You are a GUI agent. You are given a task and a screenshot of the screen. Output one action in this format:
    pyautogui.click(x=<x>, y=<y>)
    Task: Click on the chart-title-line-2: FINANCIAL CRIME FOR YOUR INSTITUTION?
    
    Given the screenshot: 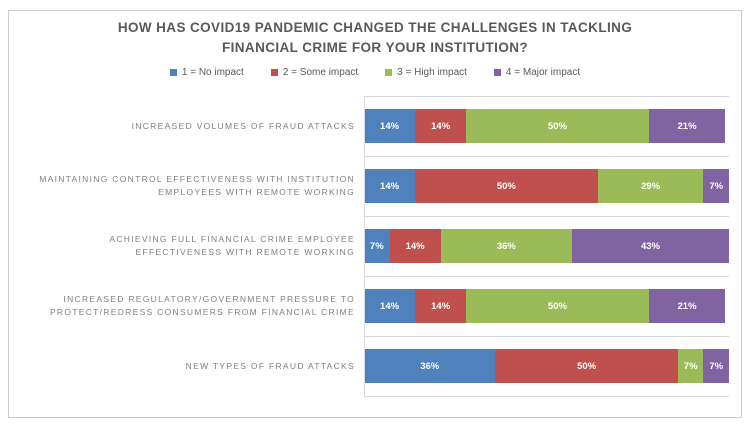 What is the action you would take?
    pyautogui.click(x=375, y=47)
    